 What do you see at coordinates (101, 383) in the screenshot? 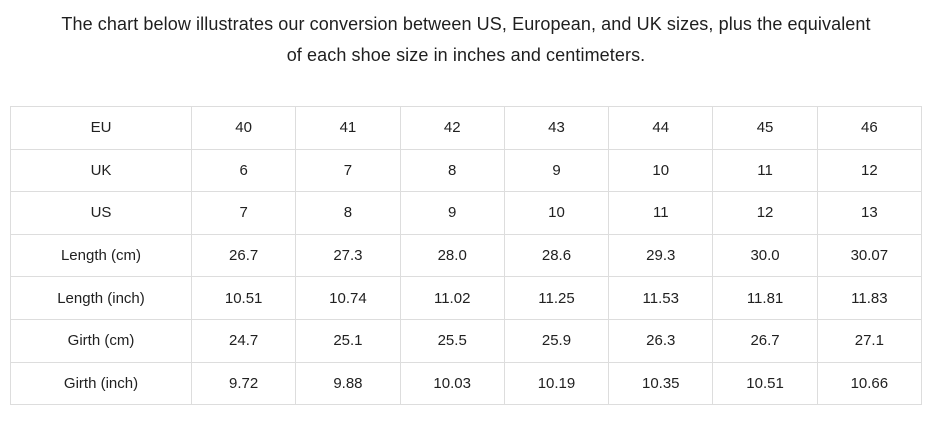
I see `row-label: Girth (inch)` at bounding box center [101, 383].